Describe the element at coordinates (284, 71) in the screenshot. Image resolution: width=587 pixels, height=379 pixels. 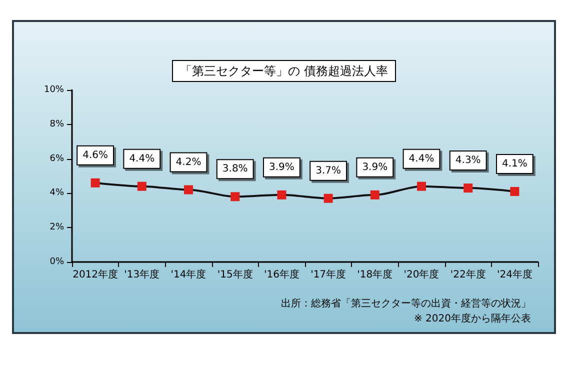
I see `chart-title: 「第三セクター等」の 債務超過法人率` at that location.